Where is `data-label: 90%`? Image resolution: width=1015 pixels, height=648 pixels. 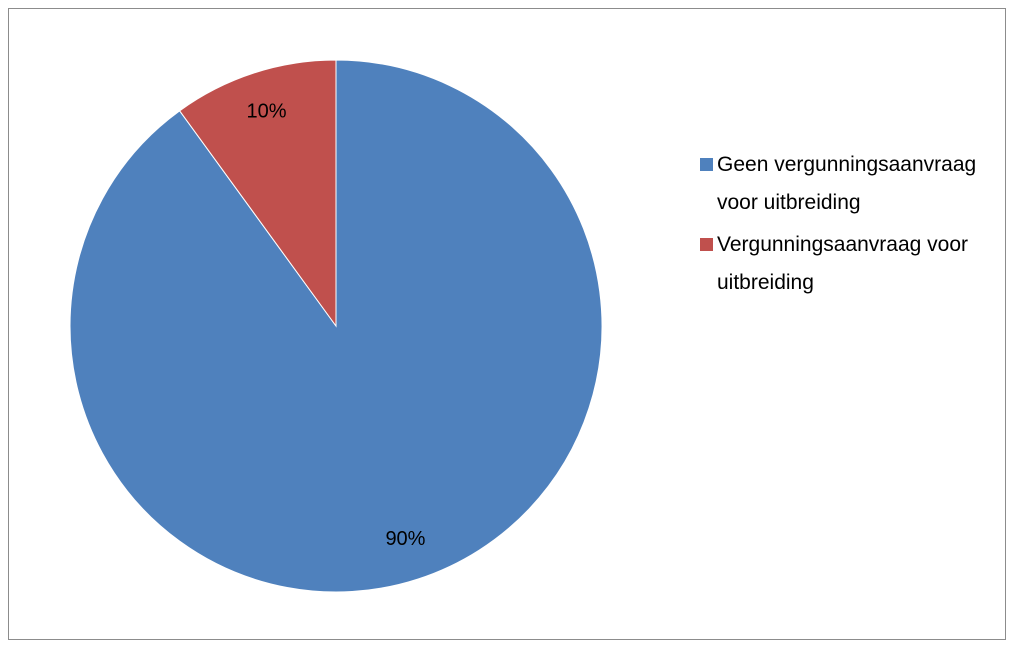 data-label: 90% is located at coordinates (405, 539).